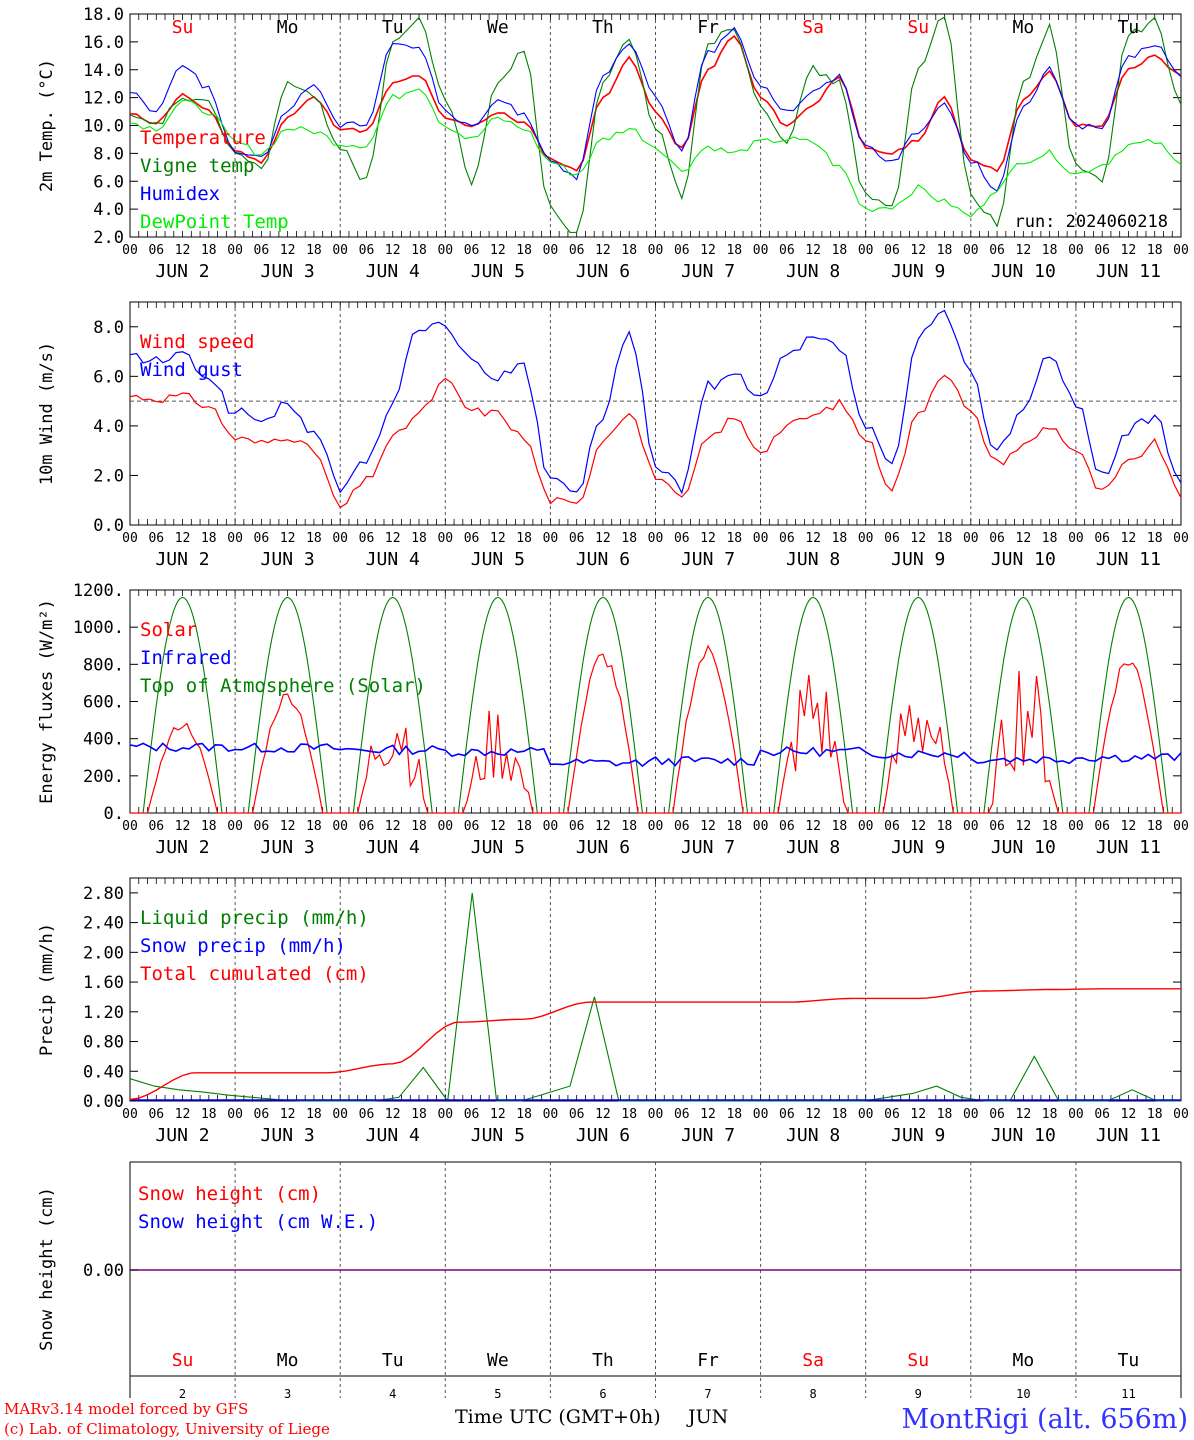  What do you see at coordinates (655, 997) in the screenshot?
I see `series-liquid-precip-line` at bounding box center [655, 997].